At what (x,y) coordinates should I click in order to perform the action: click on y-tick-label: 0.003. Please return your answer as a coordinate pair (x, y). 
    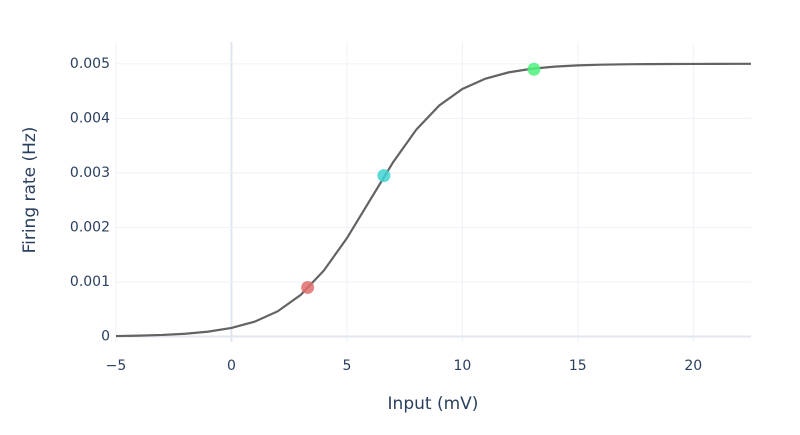
    Looking at the image, I should click on (90, 173).